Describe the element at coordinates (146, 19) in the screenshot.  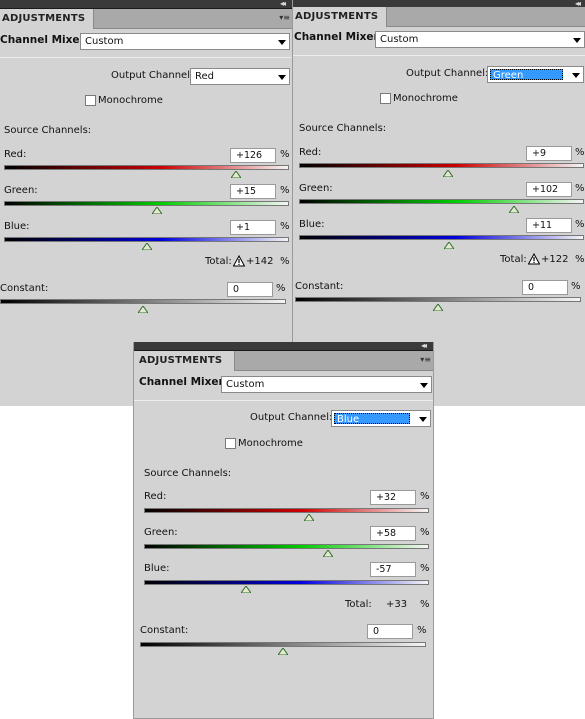
I see `panel-tab-bar: ADJUSTMENTS ▾≡` at that location.